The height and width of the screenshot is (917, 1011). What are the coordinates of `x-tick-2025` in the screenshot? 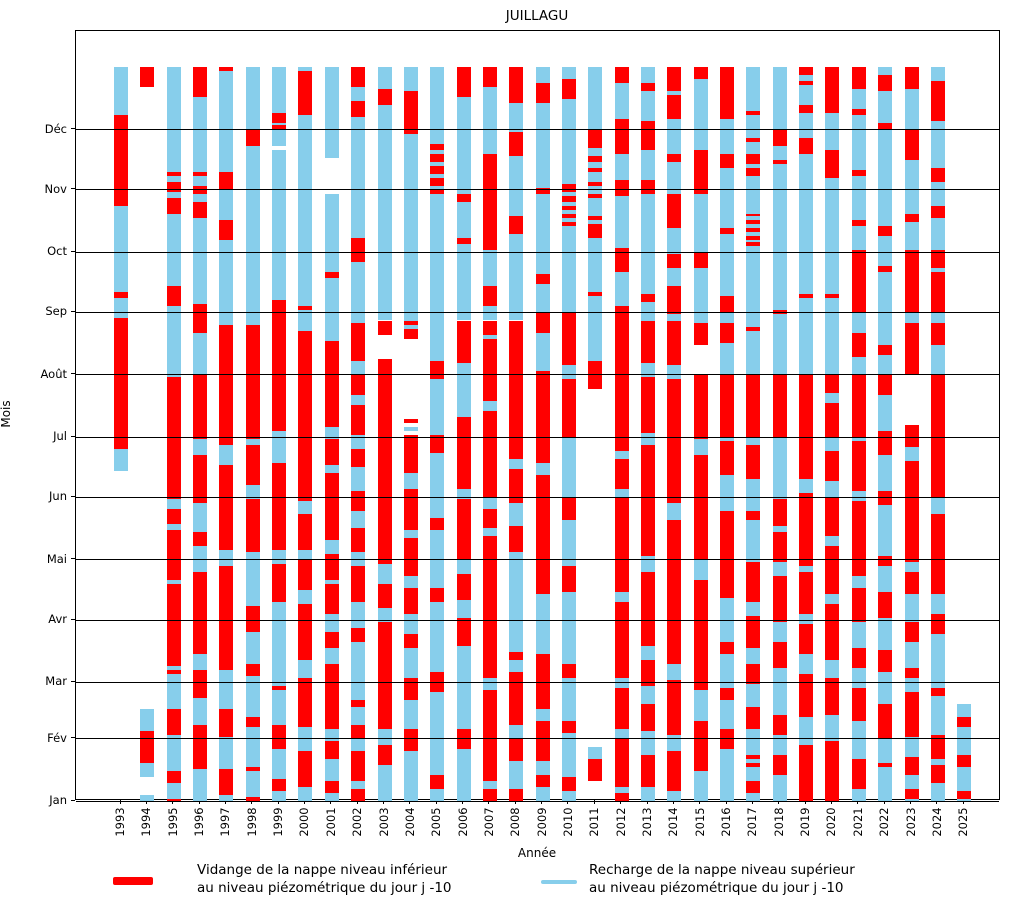 It's located at (963, 802).